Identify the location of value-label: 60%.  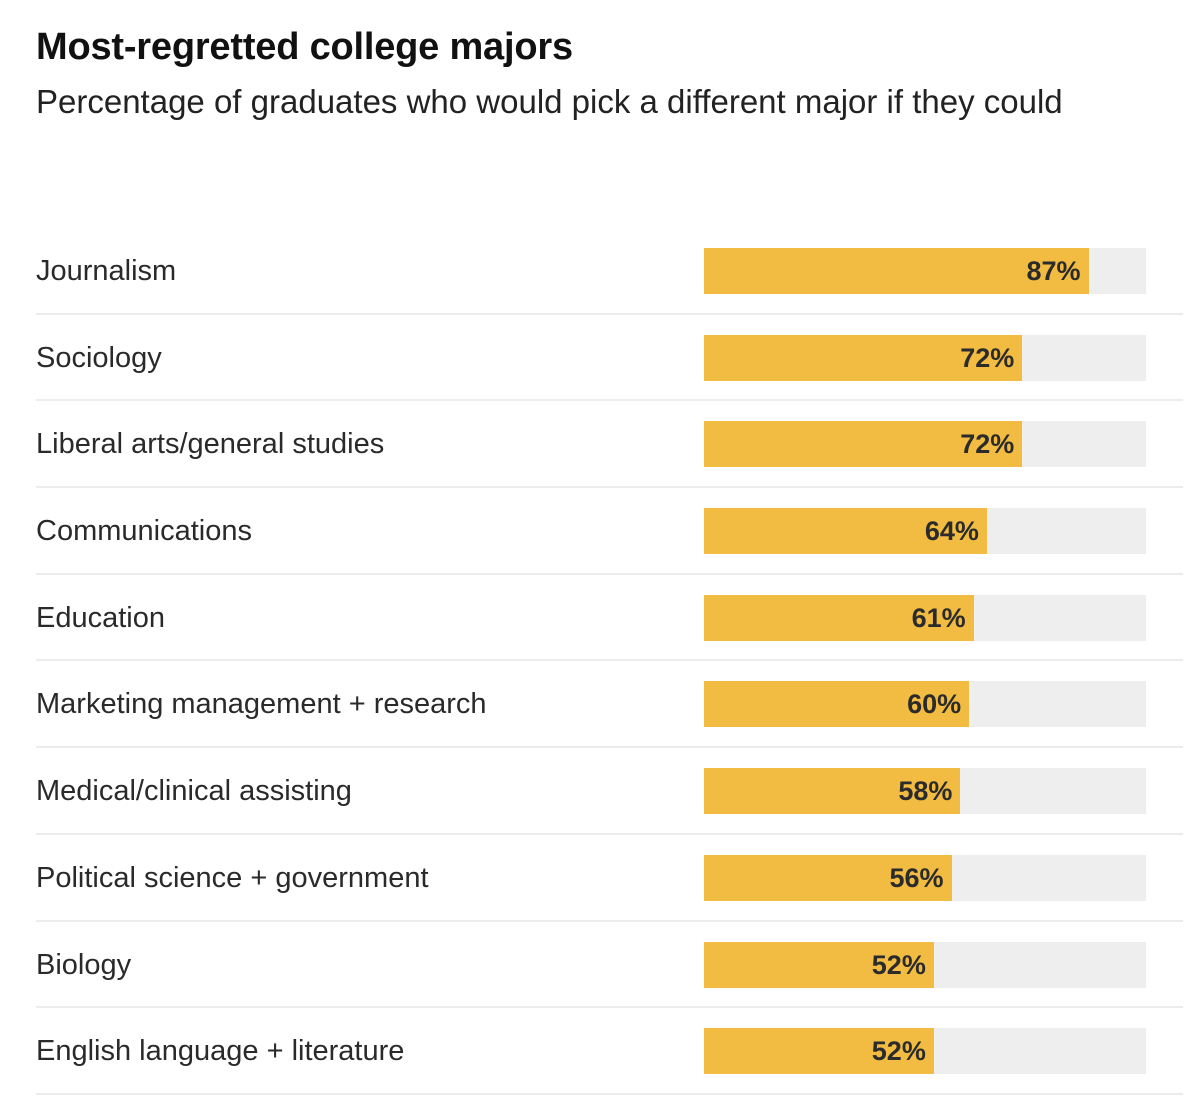
(934, 704).